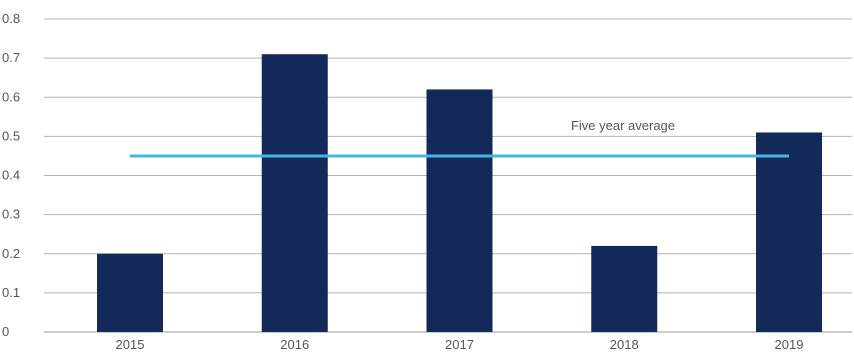  I want to click on y-tick-label: 0.6, so click(11, 96).